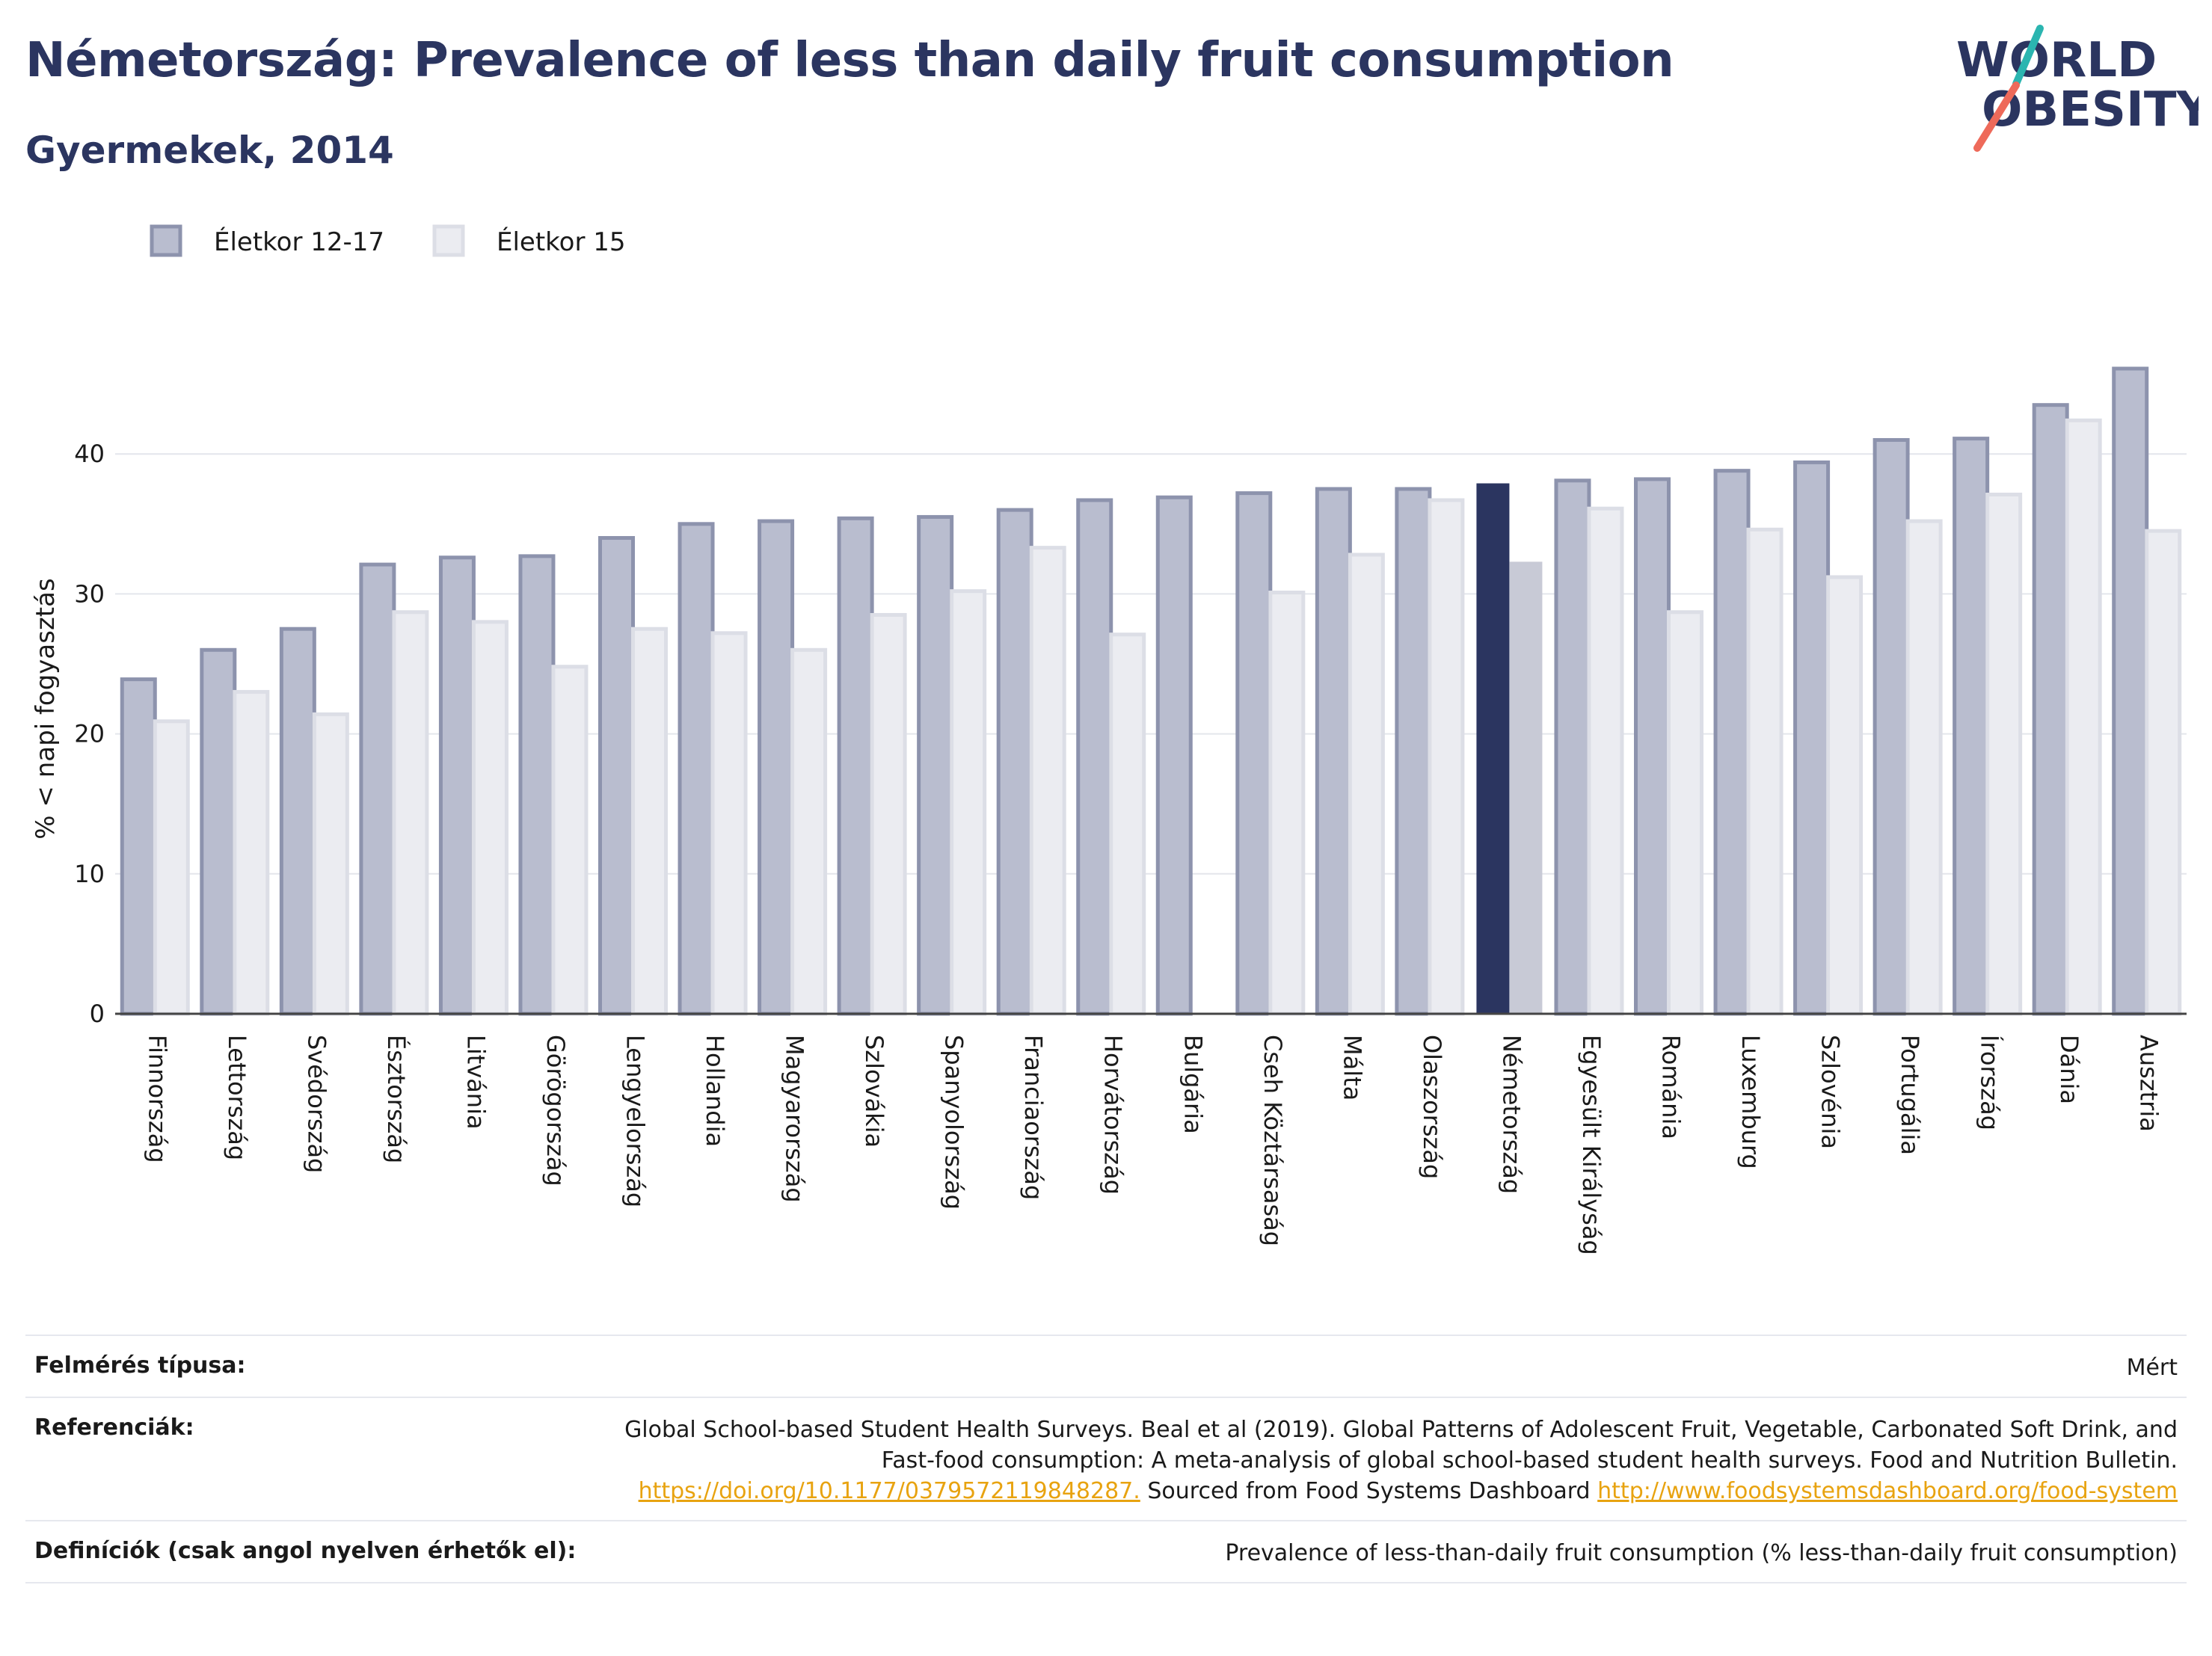 The height and width of the screenshot is (1656, 2212). Describe the element at coordinates (1990, 1082) in the screenshot. I see `x-tick-label: Írország` at that location.